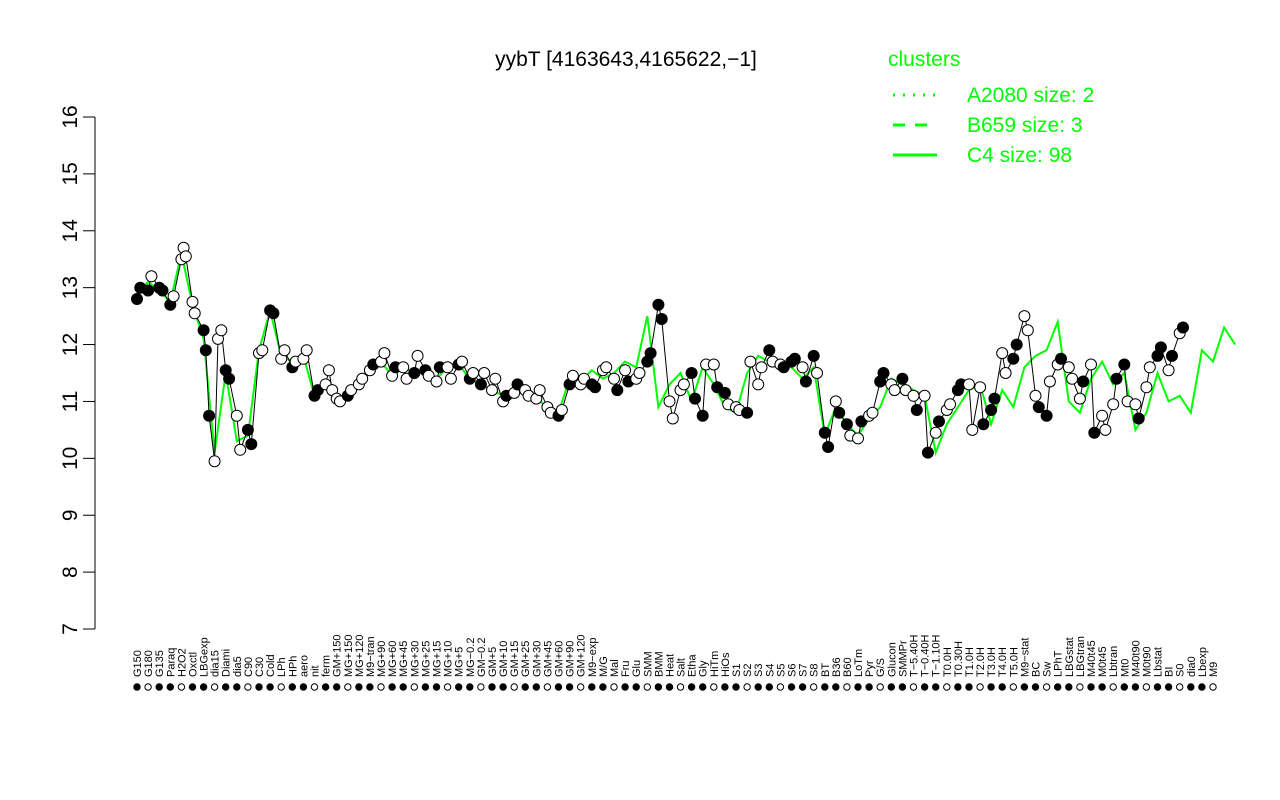 This screenshot has height=800, width=1280. What do you see at coordinates (981, 662) in the screenshot?
I see `x-tick-label: T2.0H` at bounding box center [981, 662].